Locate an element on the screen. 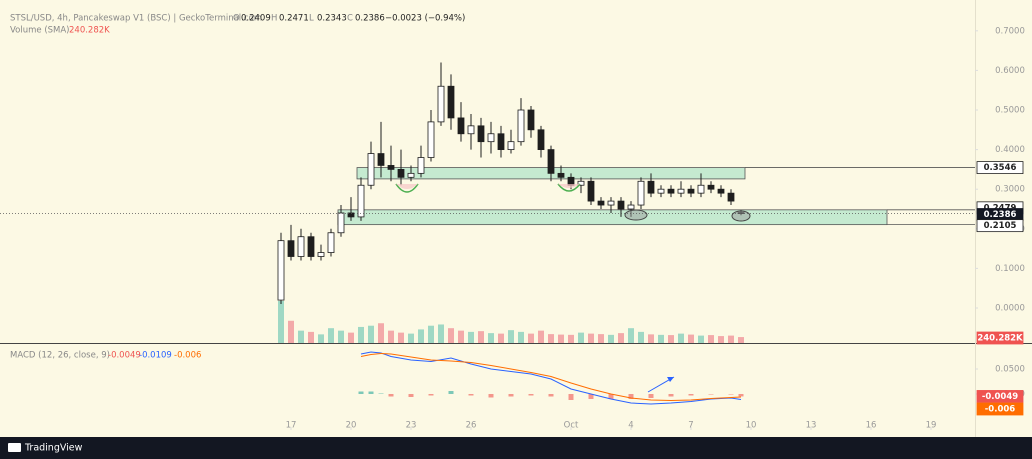  volume-label: 240.282K is located at coordinates (1000, 339).